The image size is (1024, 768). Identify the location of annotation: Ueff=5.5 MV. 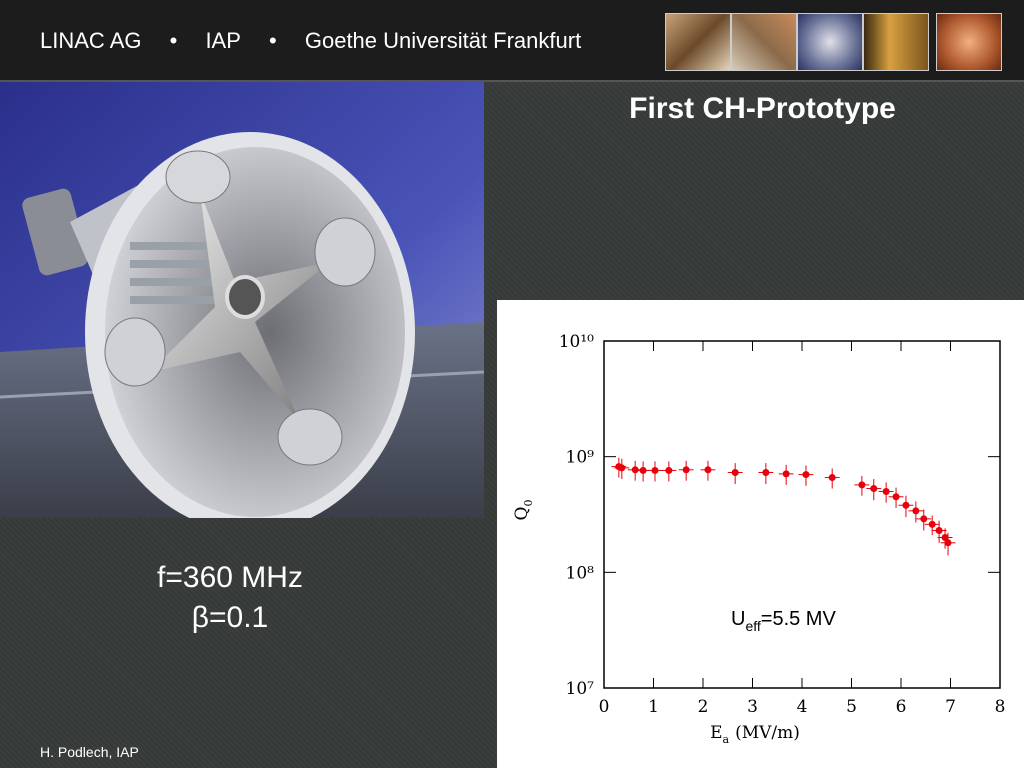
(783, 621).